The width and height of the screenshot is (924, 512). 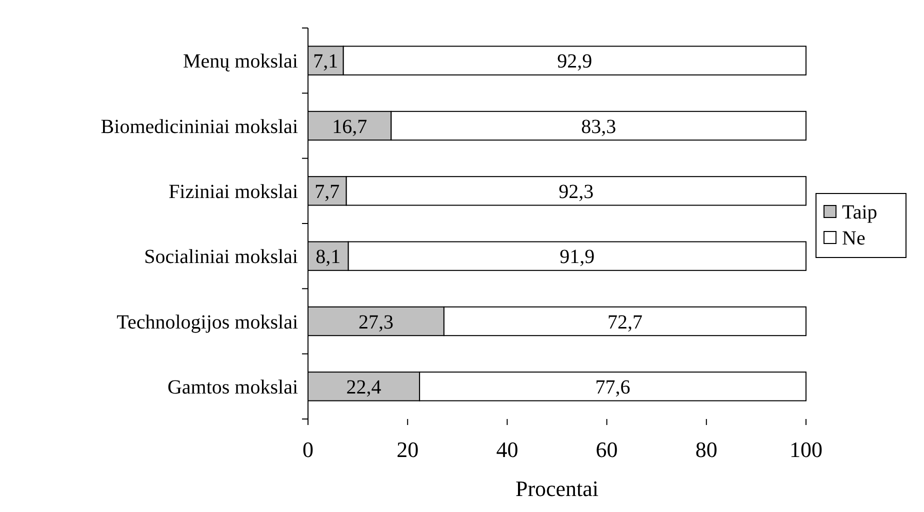 I want to click on x-tick-label: 20, so click(x=407, y=449).